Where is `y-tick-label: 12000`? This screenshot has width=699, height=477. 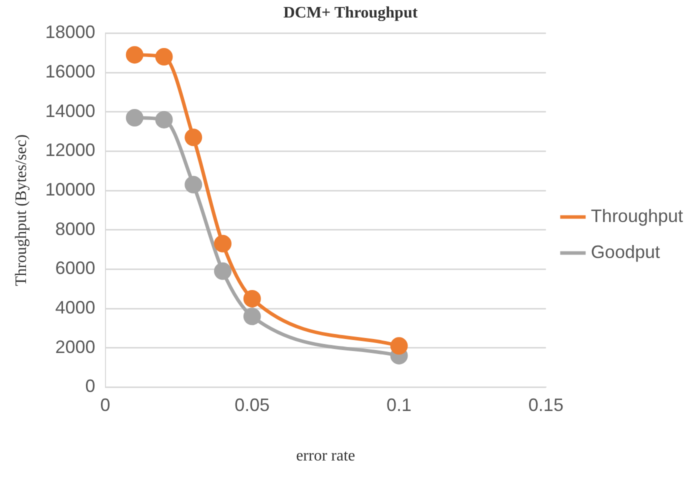 y-tick-label: 12000 is located at coordinates (70, 150).